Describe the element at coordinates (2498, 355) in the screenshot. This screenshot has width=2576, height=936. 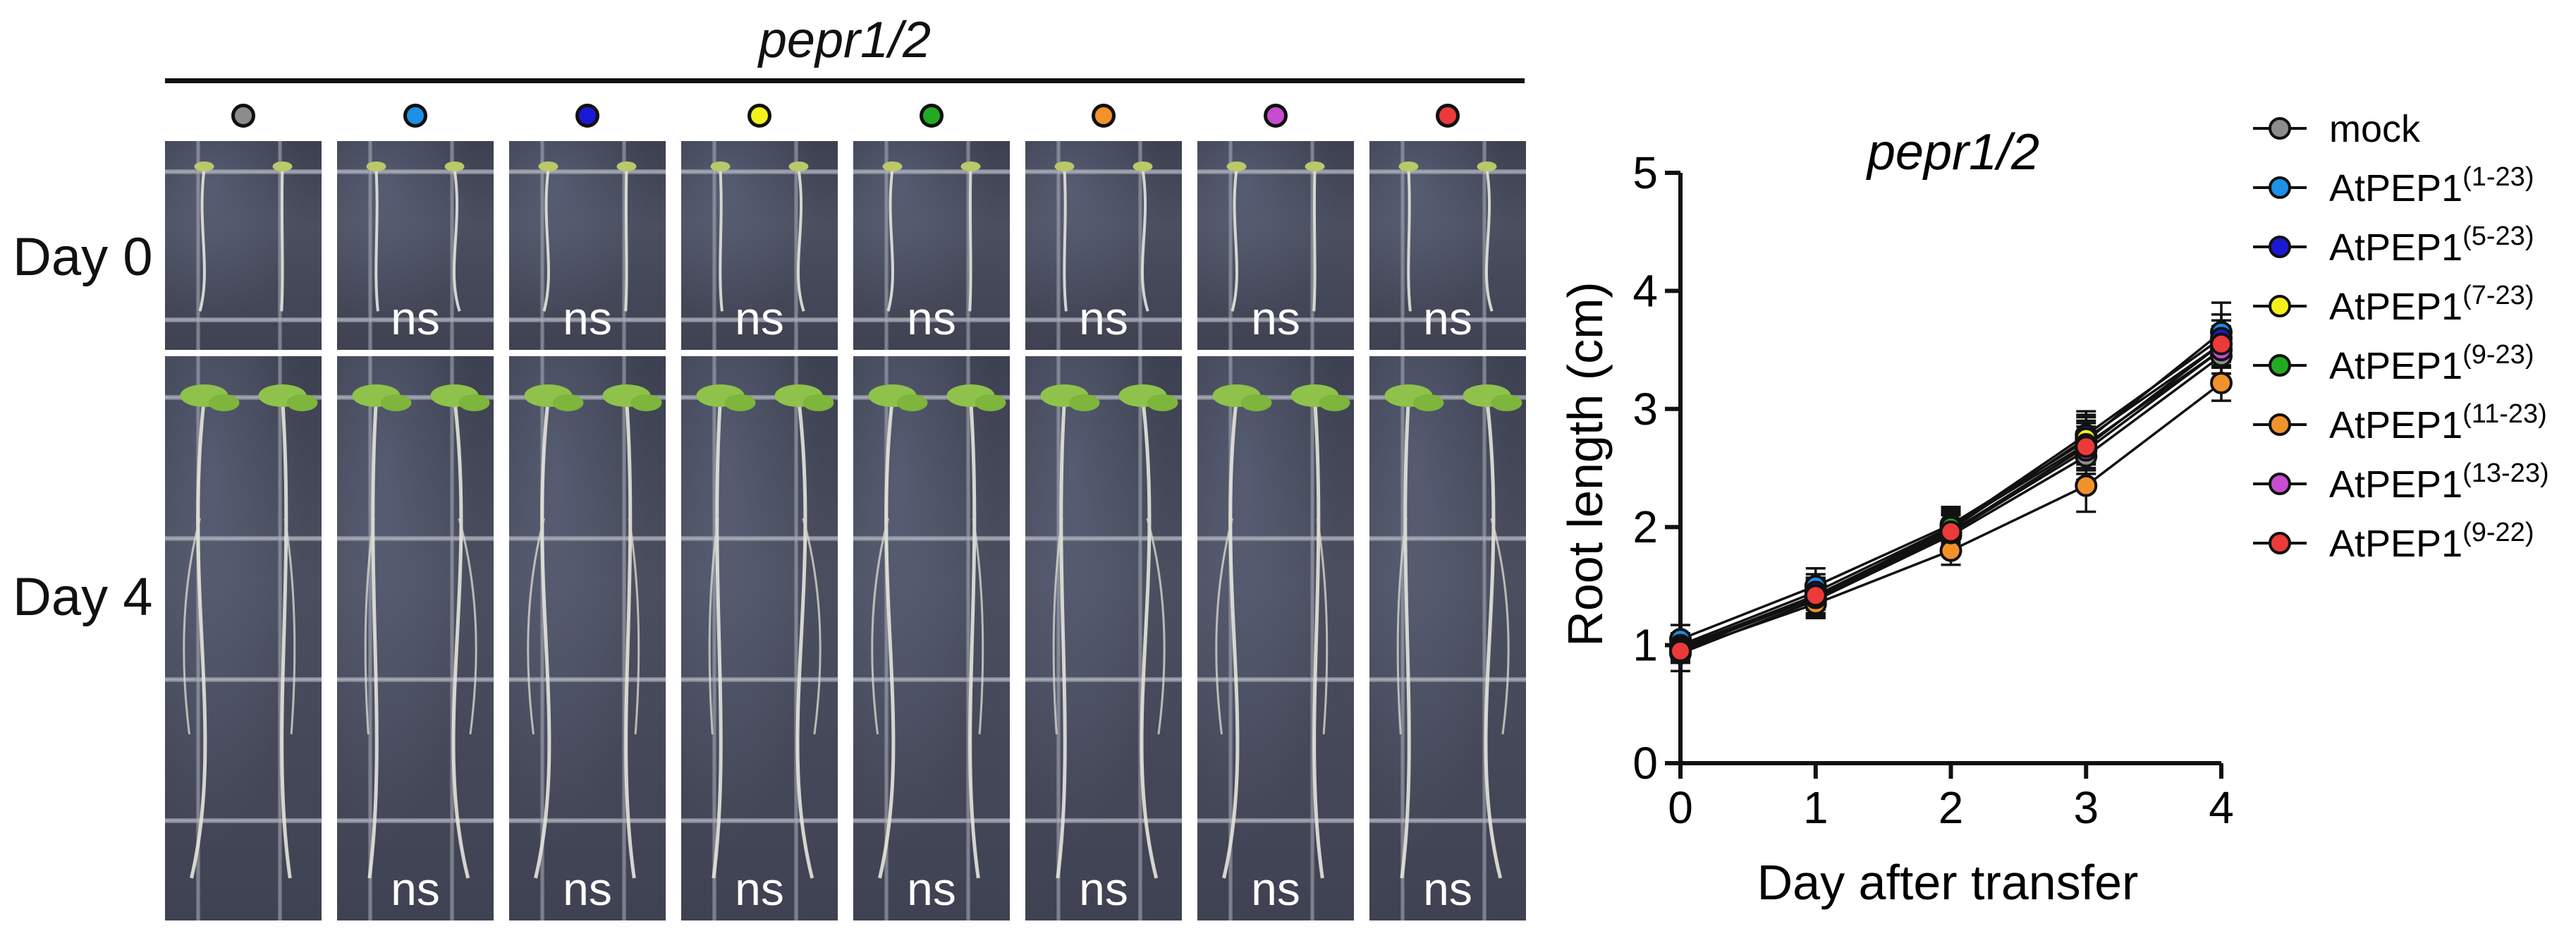
I see `legend-entry-range: (9-23)` at that location.